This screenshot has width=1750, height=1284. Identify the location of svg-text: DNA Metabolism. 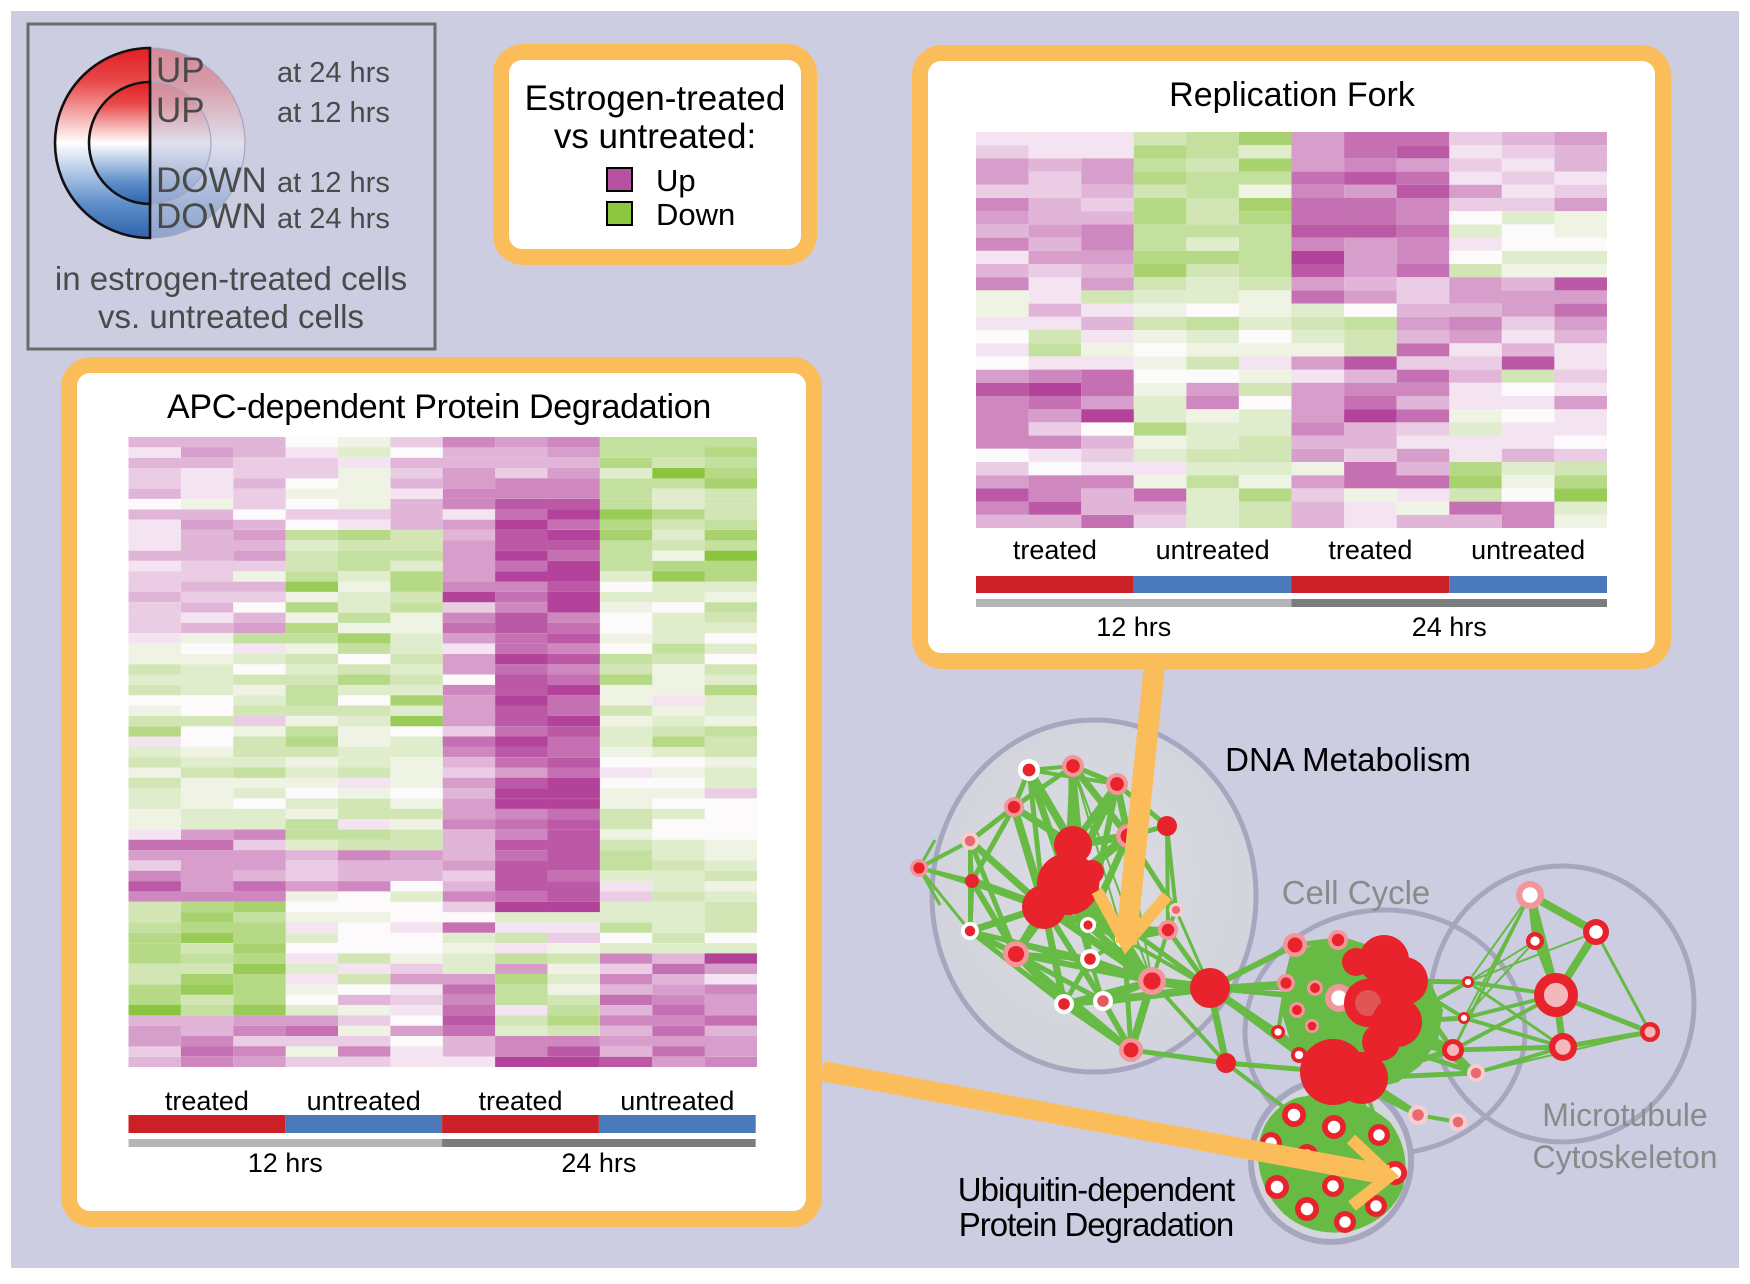
(1348, 759).